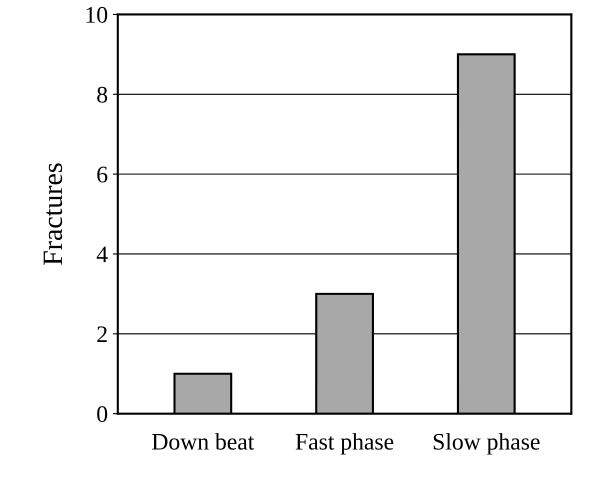 This screenshot has height=481, width=589. What do you see at coordinates (102, 94) in the screenshot?
I see `y-tick-label: 8` at bounding box center [102, 94].